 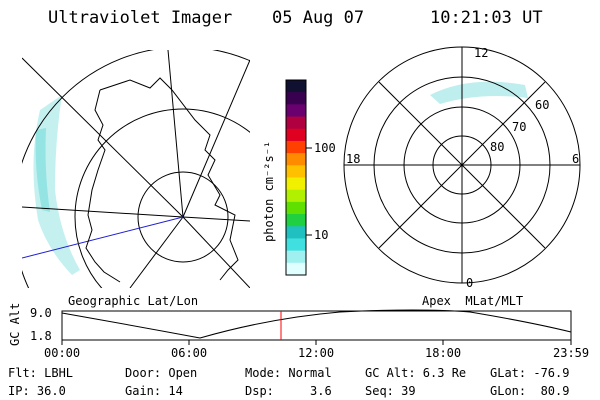 I want to click on altitude-xtick-1: 06:00, so click(x=189, y=353).